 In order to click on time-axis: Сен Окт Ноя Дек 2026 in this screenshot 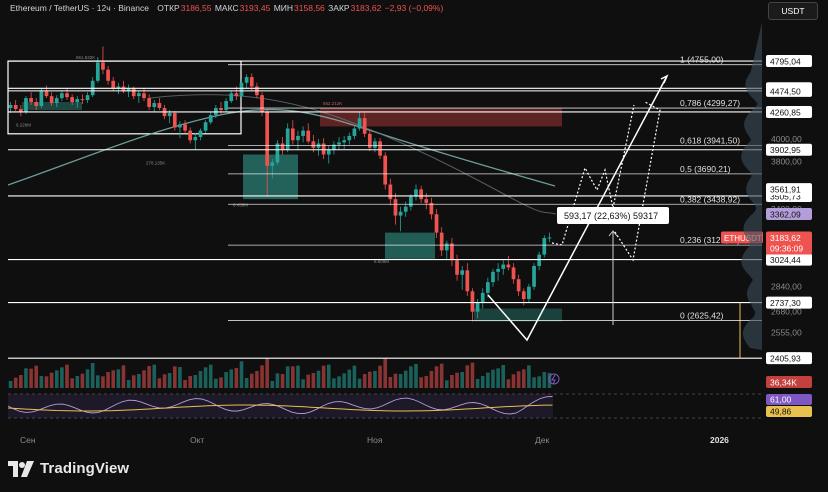, I will do `click(374, 409)`.